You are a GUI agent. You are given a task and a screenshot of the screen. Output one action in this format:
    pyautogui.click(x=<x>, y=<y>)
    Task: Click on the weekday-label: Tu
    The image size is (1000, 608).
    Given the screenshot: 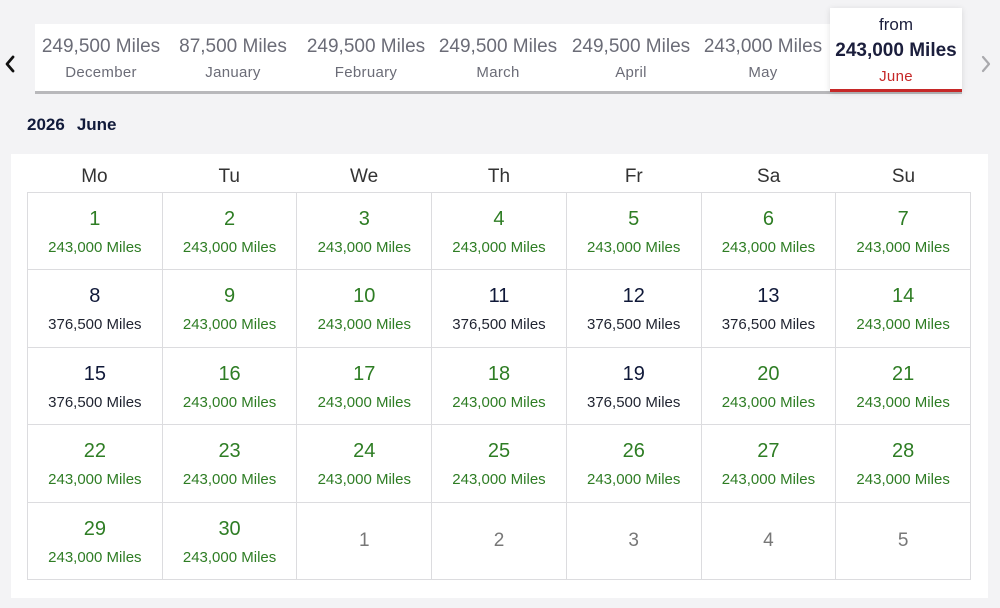 What is the action you would take?
    pyautogui.click(x=229, y=176)
    